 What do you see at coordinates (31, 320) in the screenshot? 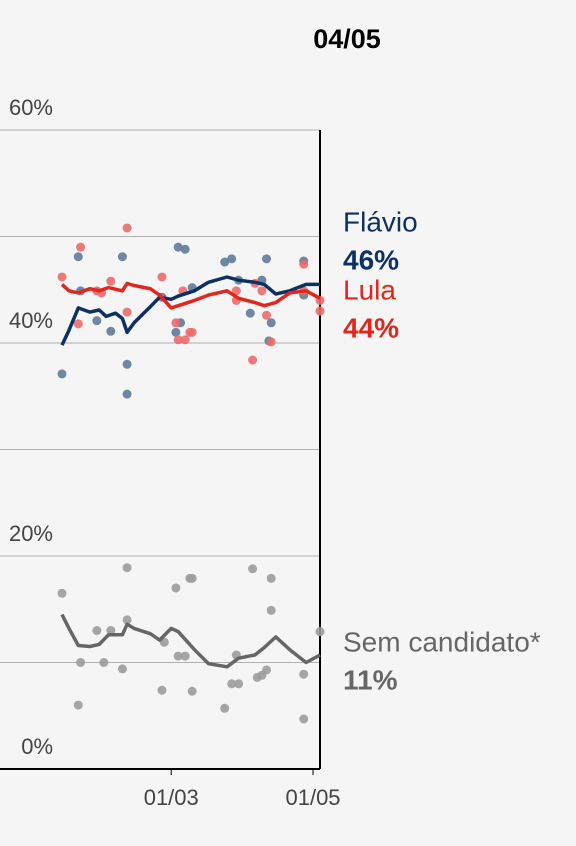
I see `y-tick-label: 40%` at bounding box center [31, 320].